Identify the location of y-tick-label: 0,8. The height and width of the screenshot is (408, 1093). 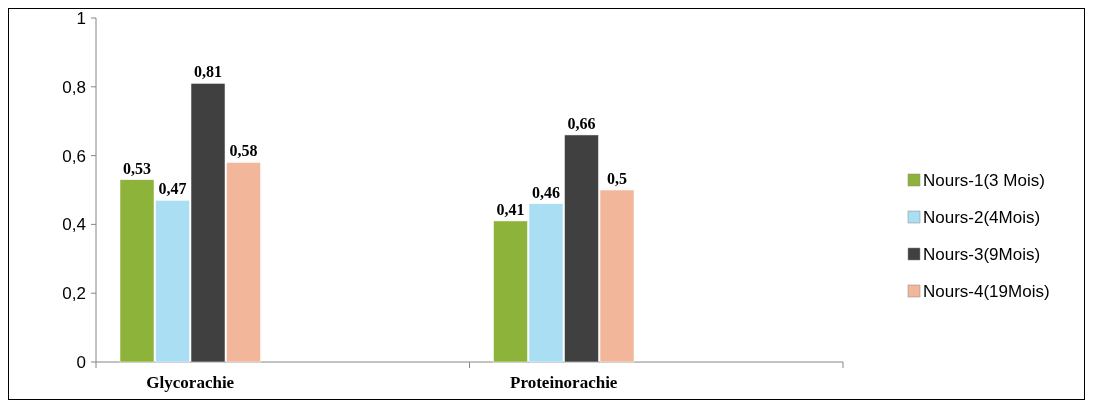
(74, 87).